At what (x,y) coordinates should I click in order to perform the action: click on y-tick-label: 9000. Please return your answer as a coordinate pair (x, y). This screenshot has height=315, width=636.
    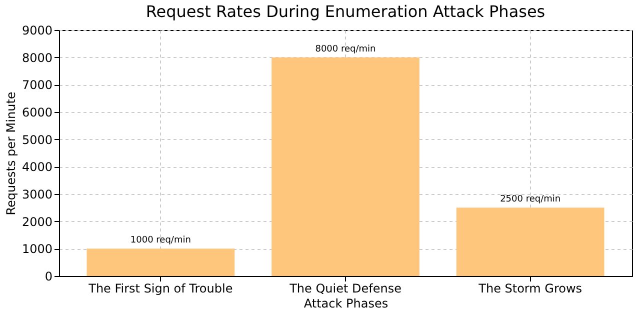
    Looking at the image, I should click on (37, 31).